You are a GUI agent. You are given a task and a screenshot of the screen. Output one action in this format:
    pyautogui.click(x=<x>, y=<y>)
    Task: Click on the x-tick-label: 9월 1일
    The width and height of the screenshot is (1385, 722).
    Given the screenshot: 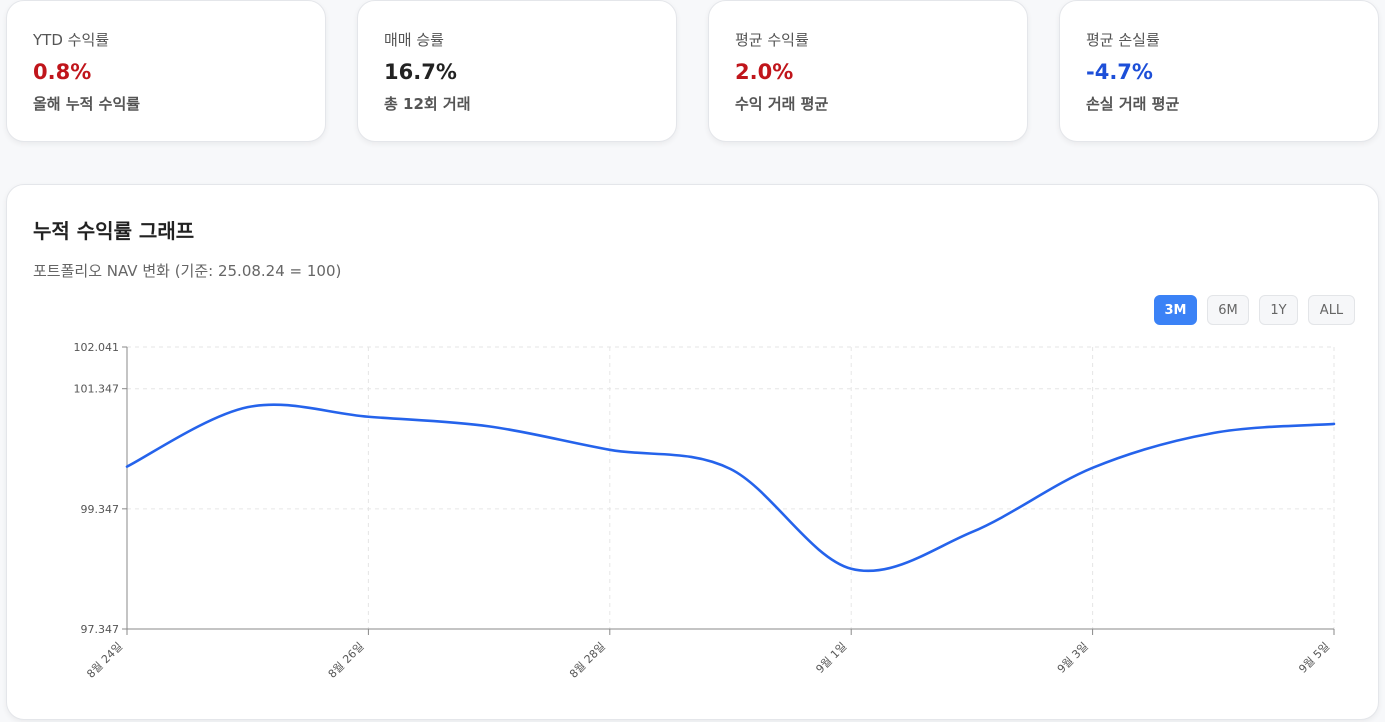 What is the action you would take?
    pyautogui.click(x=831, y=657)
    